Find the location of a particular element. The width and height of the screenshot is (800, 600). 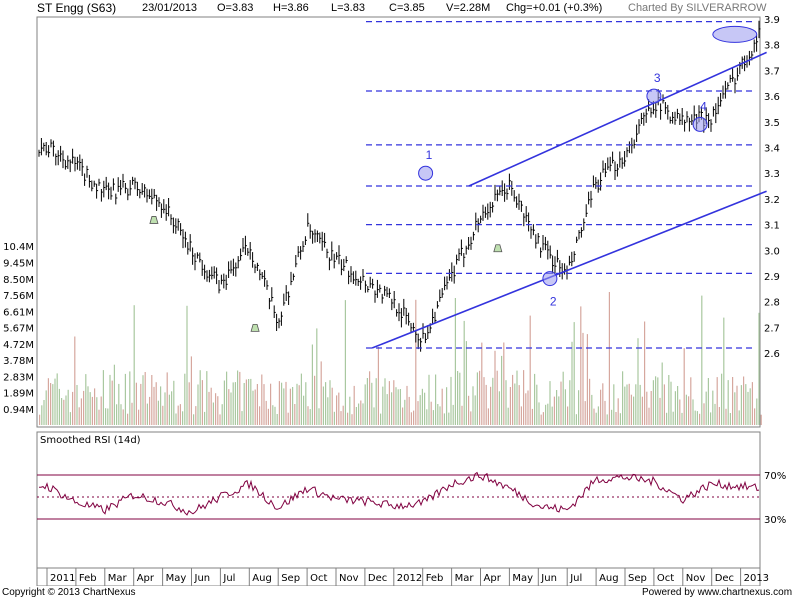

marker-circle is located at coordinates (654, 96).